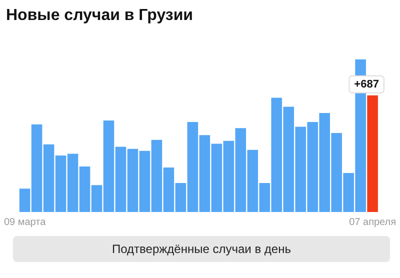 This screenshot has height=278, width=400. I want to click on data-label: +687, so click(366, 84).